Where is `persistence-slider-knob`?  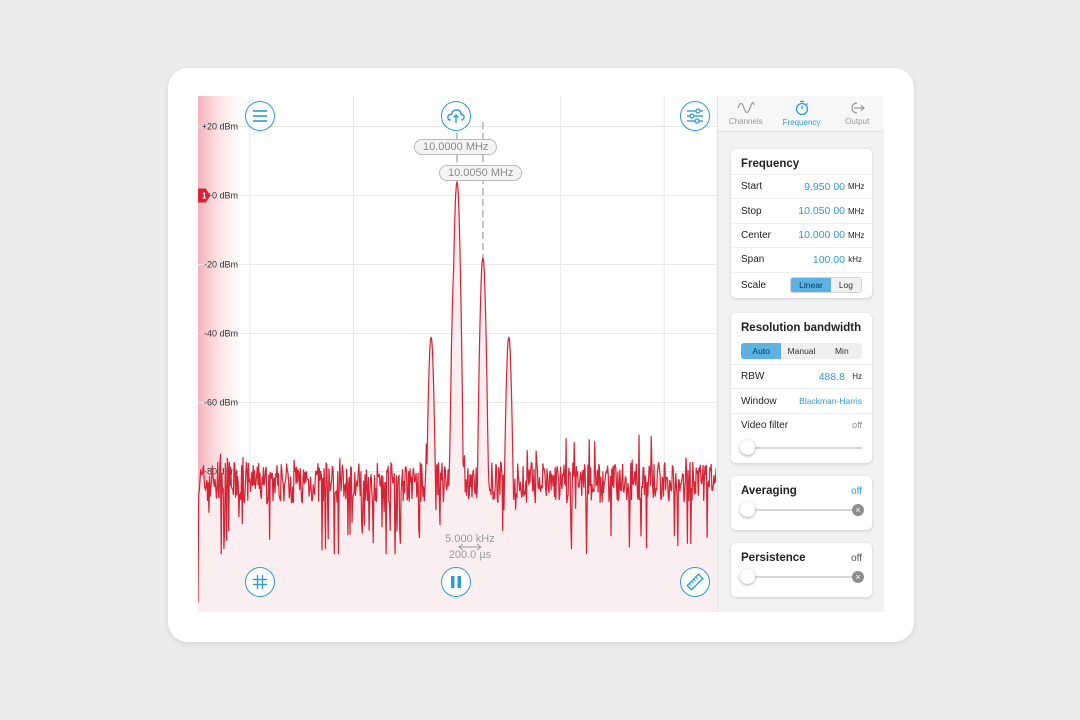
persistence-slider-knob is located at coordinates (747, 576).